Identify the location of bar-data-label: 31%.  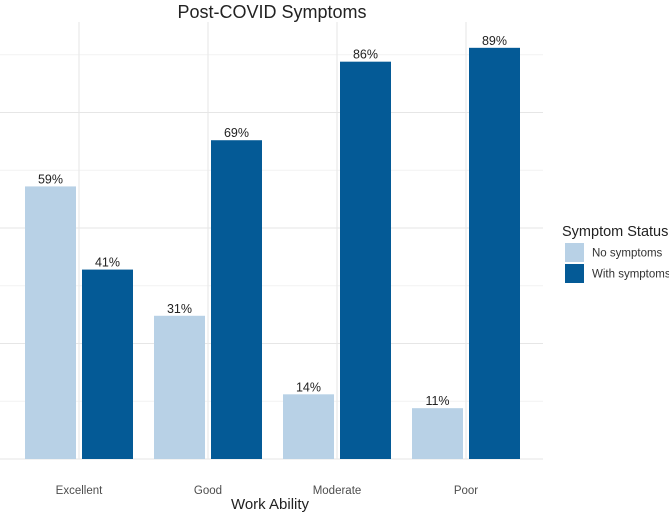
(179, 309).